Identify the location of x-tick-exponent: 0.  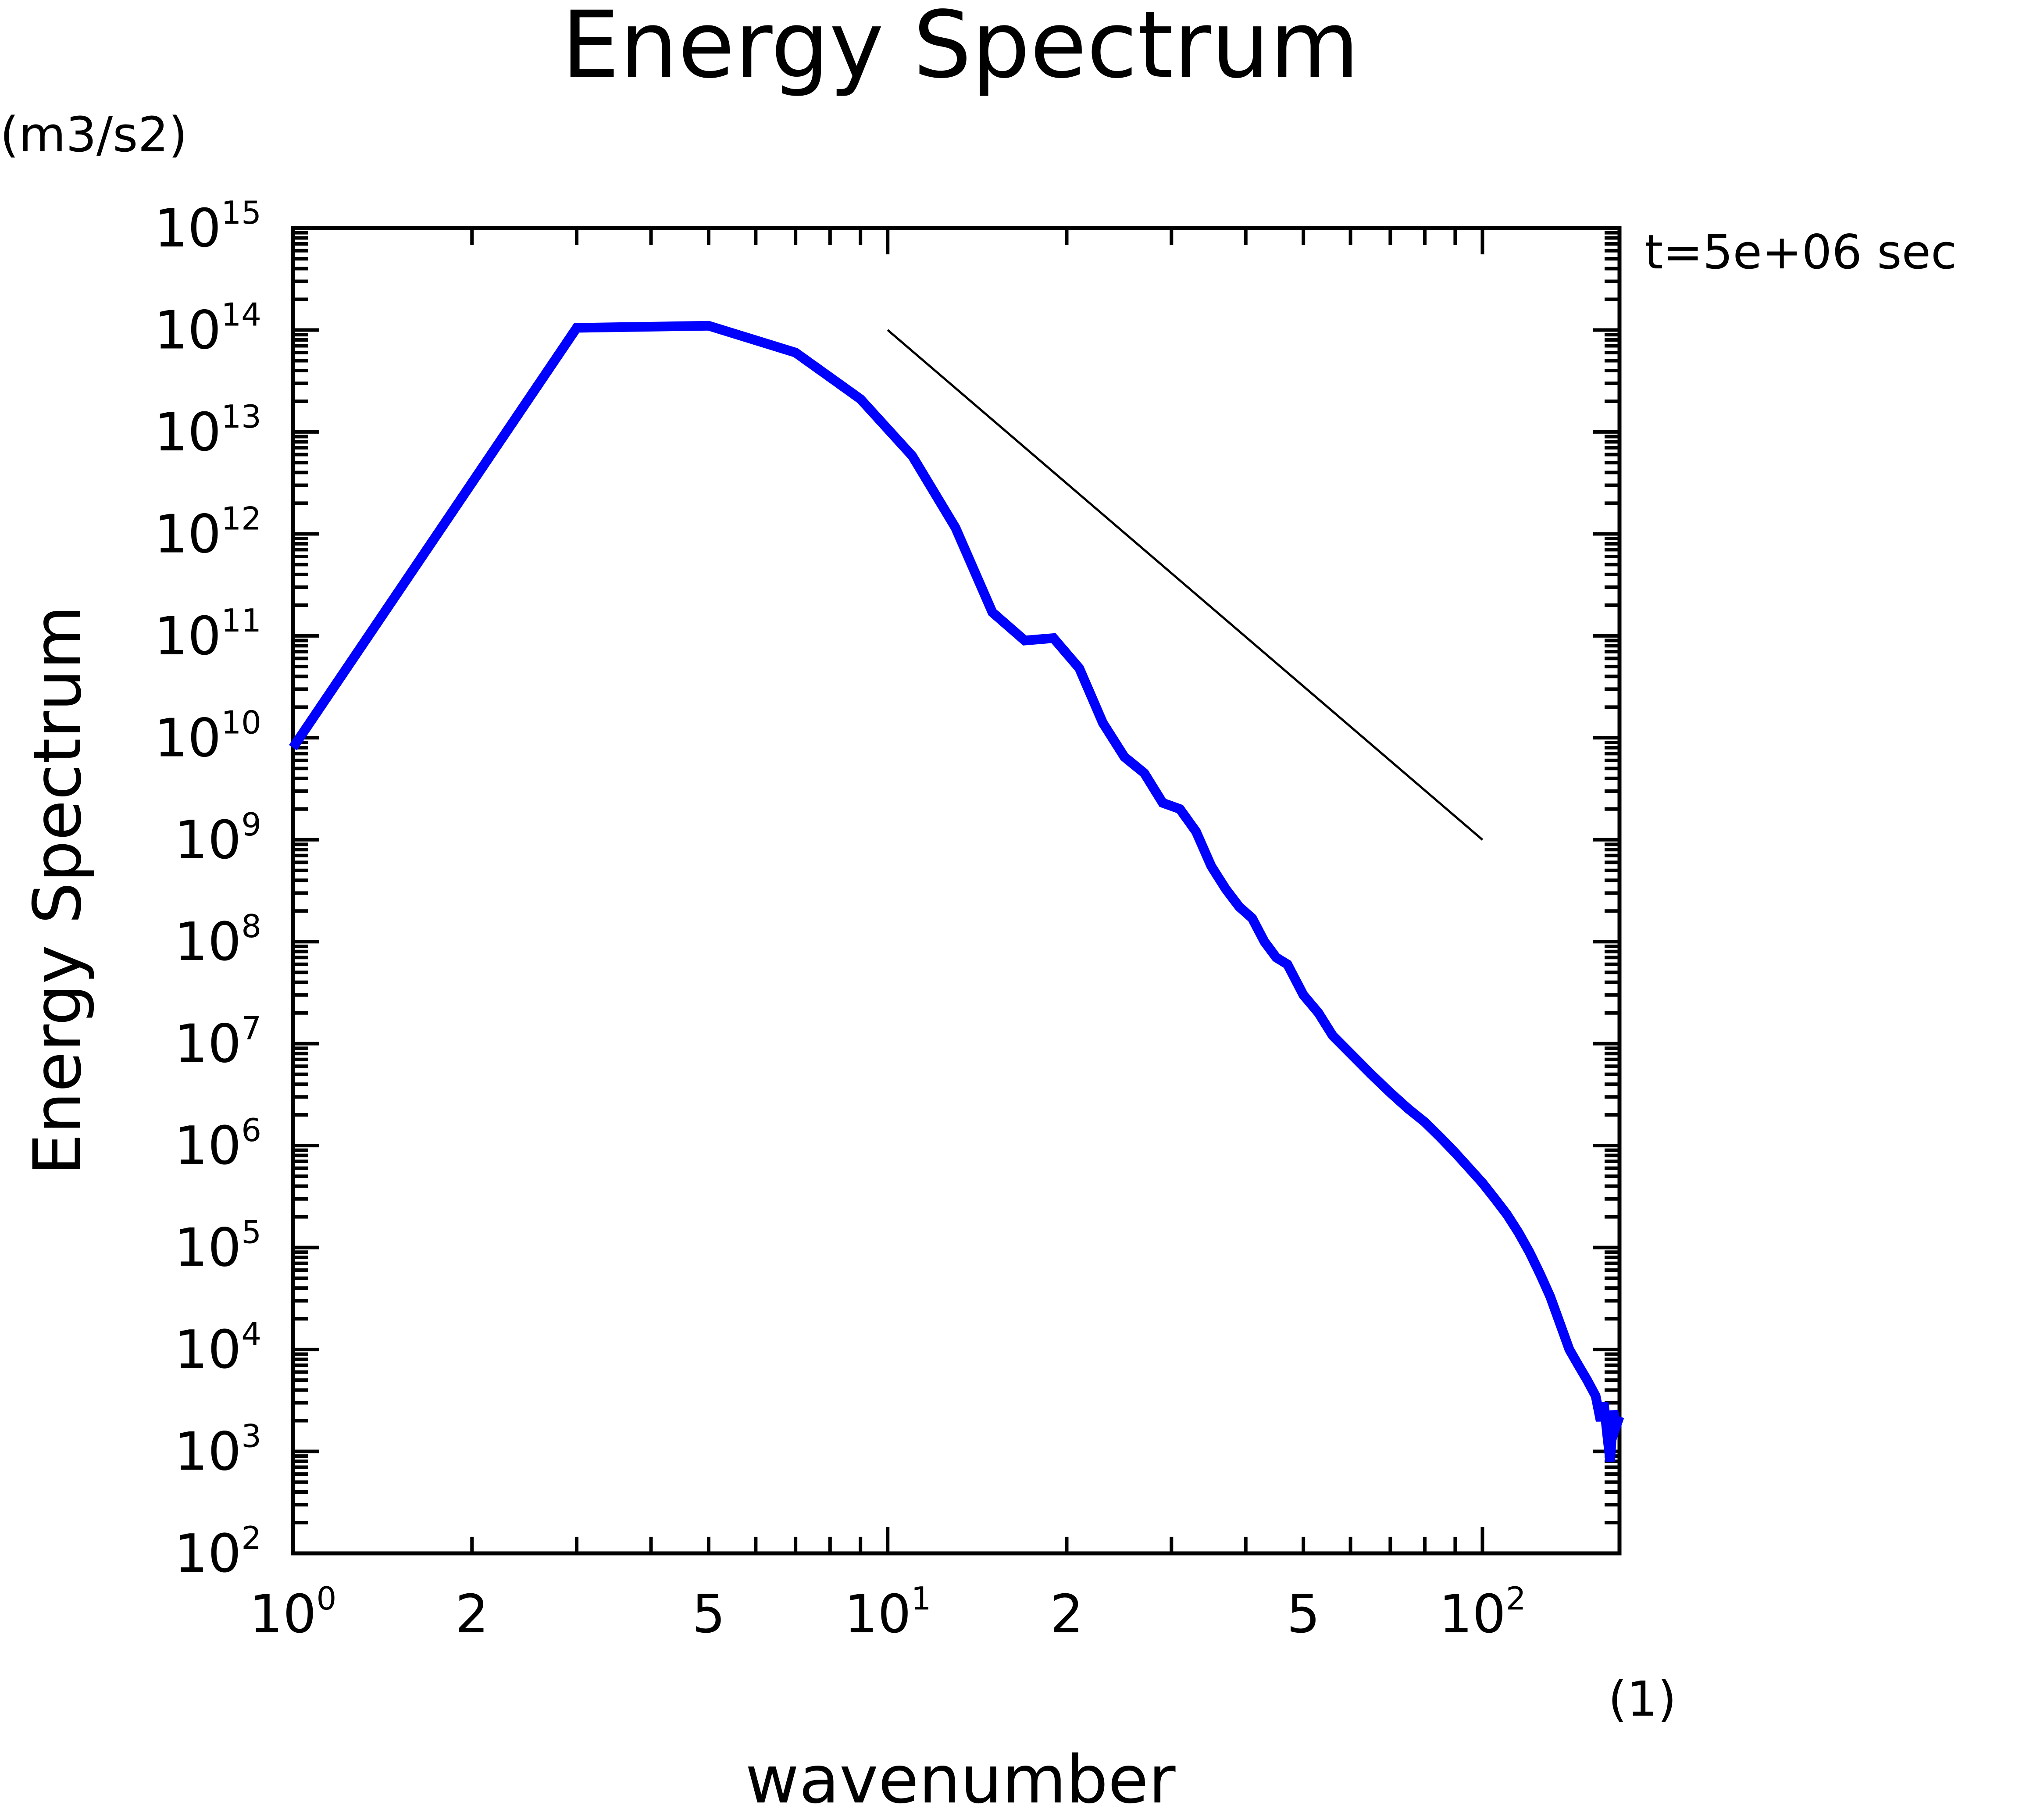
(326, 1598).